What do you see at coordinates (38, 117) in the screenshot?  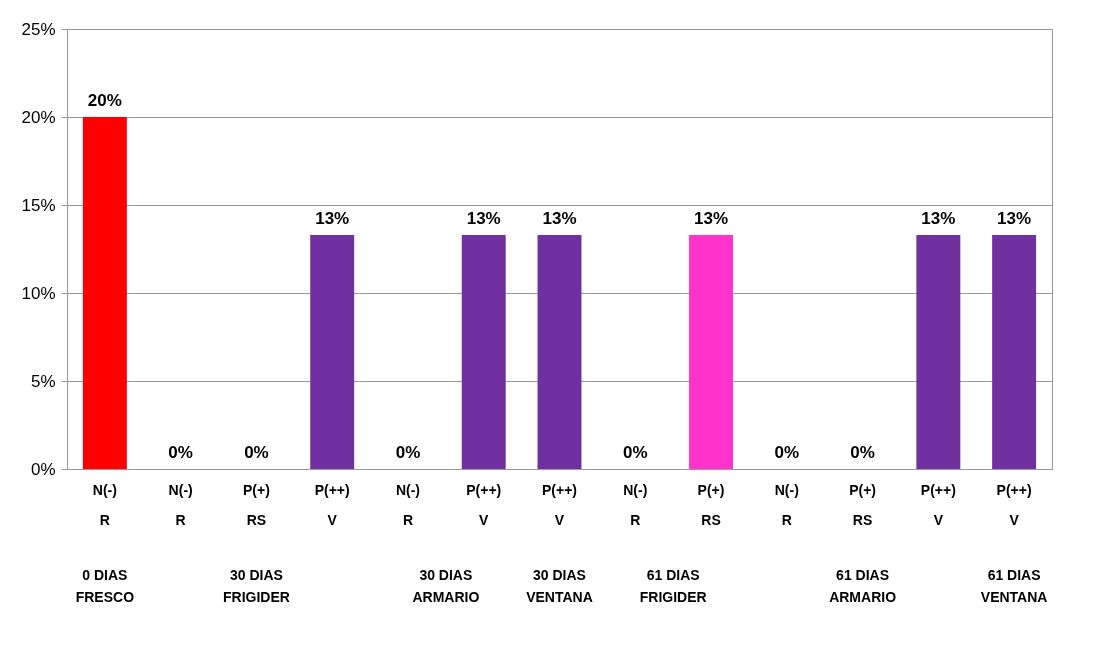 I see `y-tick-label: 20%` at bounding box center [38, 117].